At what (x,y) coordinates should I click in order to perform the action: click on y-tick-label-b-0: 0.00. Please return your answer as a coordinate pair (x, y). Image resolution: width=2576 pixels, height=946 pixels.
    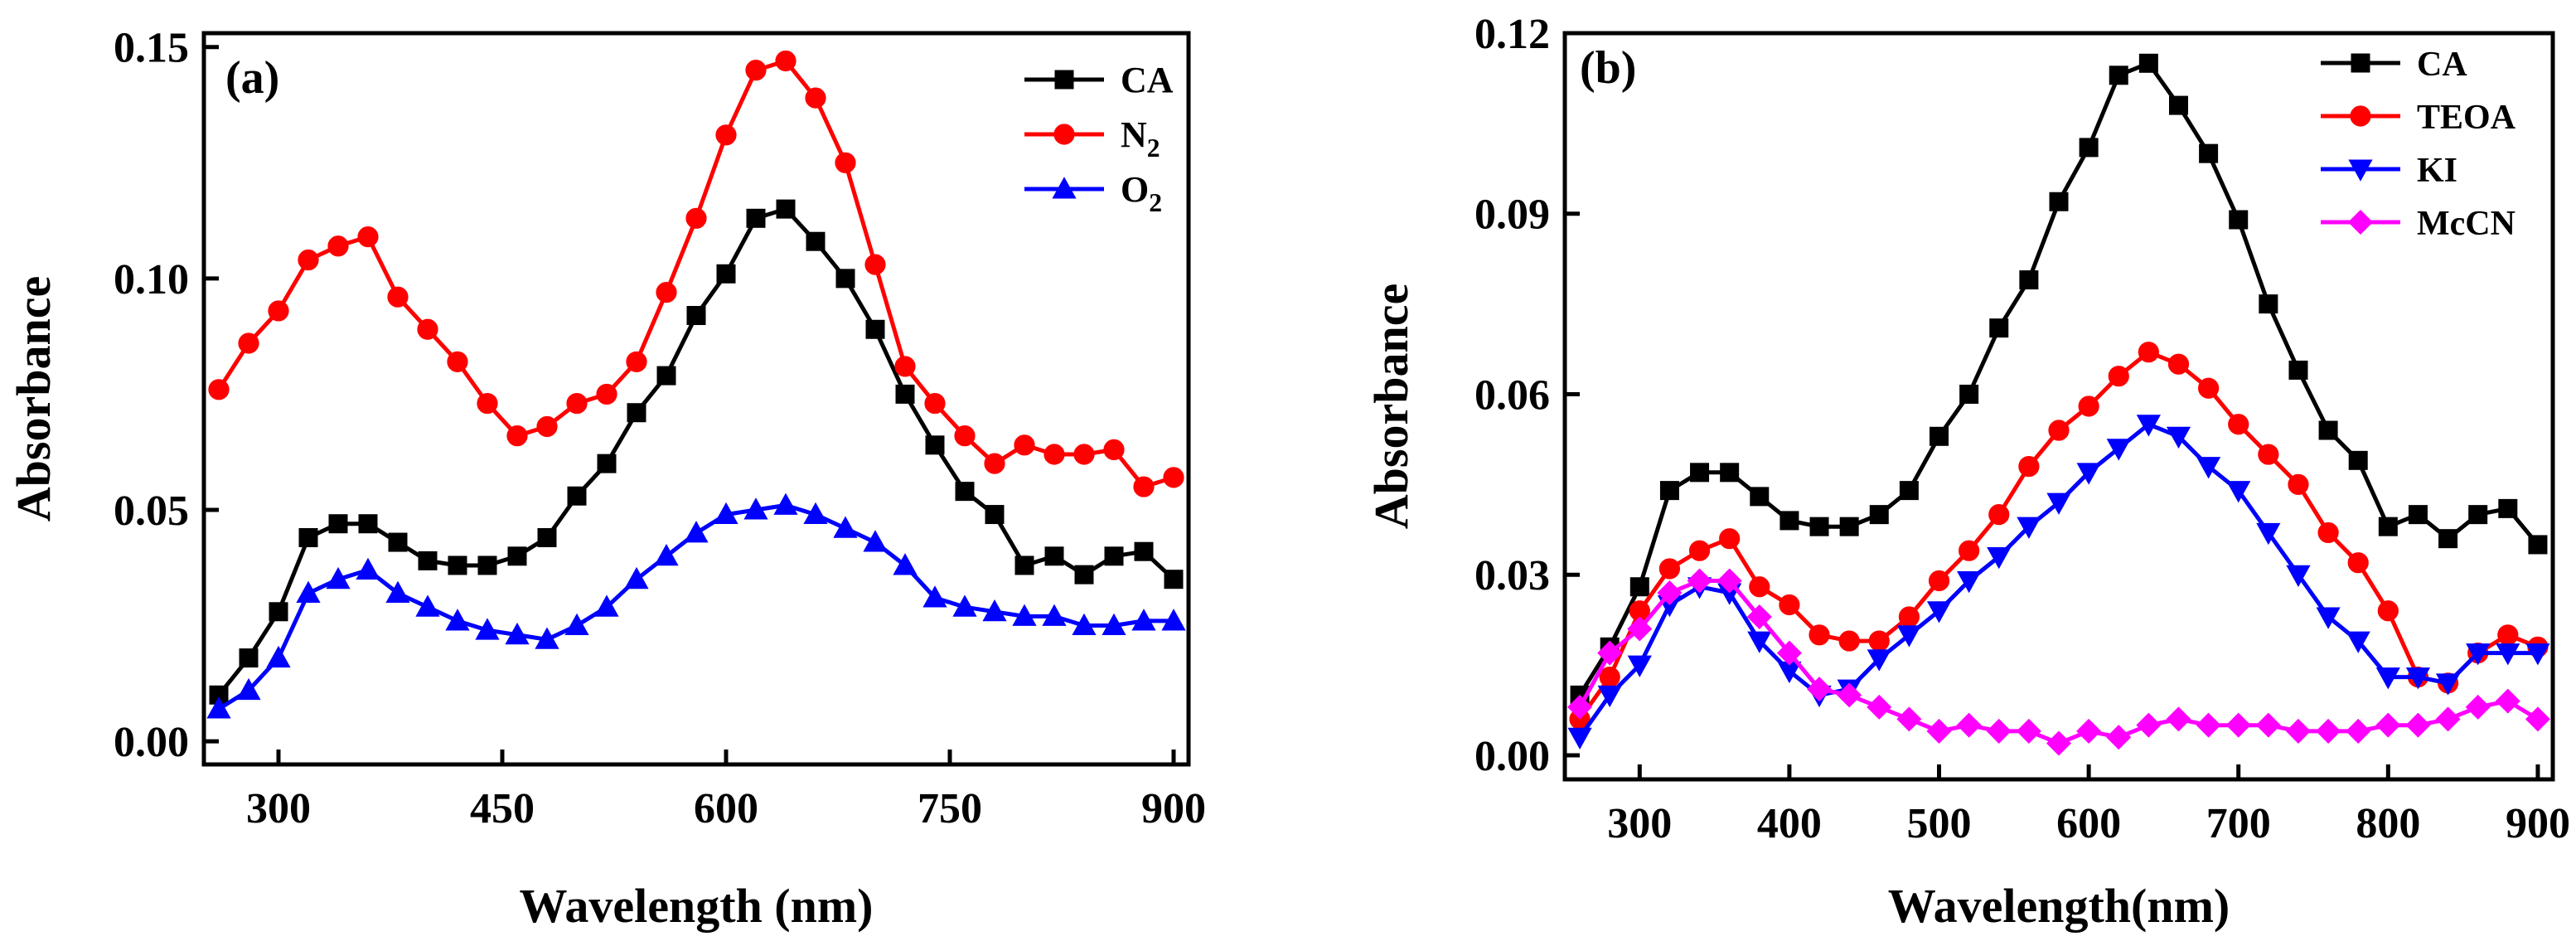
    Looking at the image, I should click on (1512, 756).